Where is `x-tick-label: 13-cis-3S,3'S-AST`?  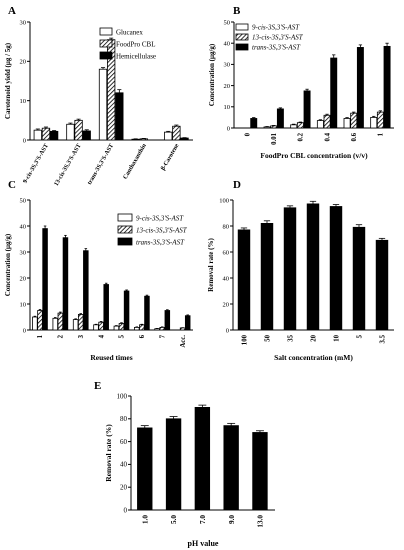
x-tick-label: 13-cis-3S,3'S-AST is located at coordinates (68, 164).